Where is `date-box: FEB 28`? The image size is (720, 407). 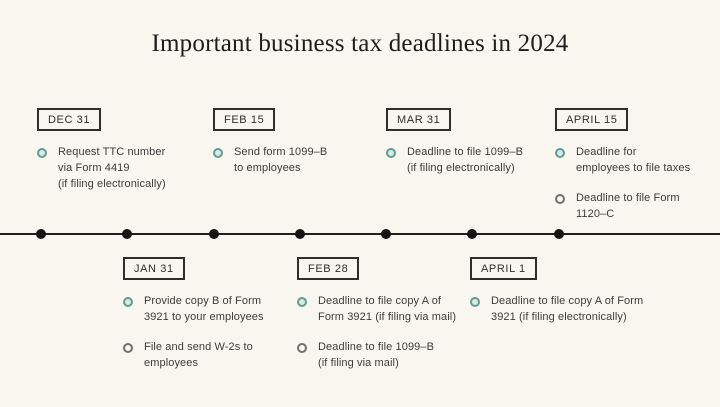
date-box: FEB 28 is located at coordinates (328, 268).